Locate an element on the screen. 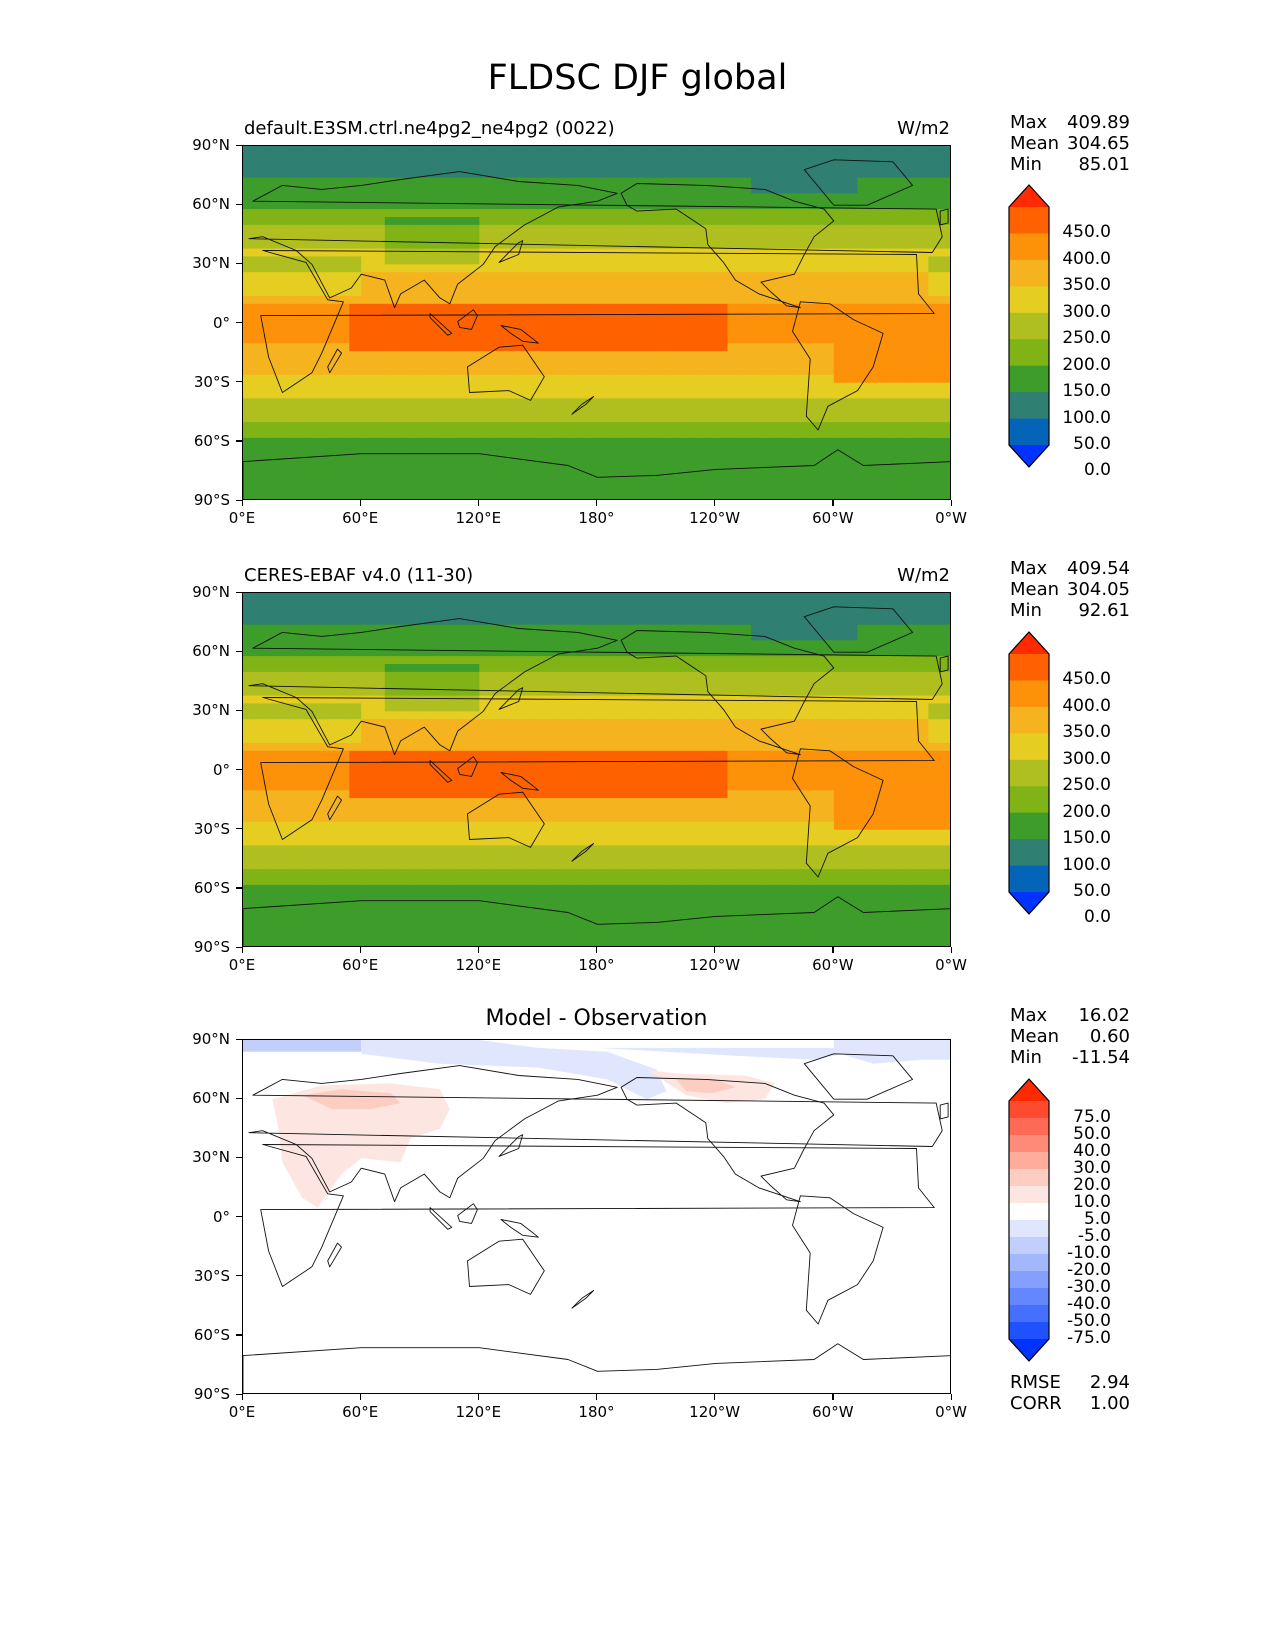 Image resolution: width=1275 pixels, height=1650 pixels. colorbar-tick-label: -40.0 is located at coordinates (1089, 1304).